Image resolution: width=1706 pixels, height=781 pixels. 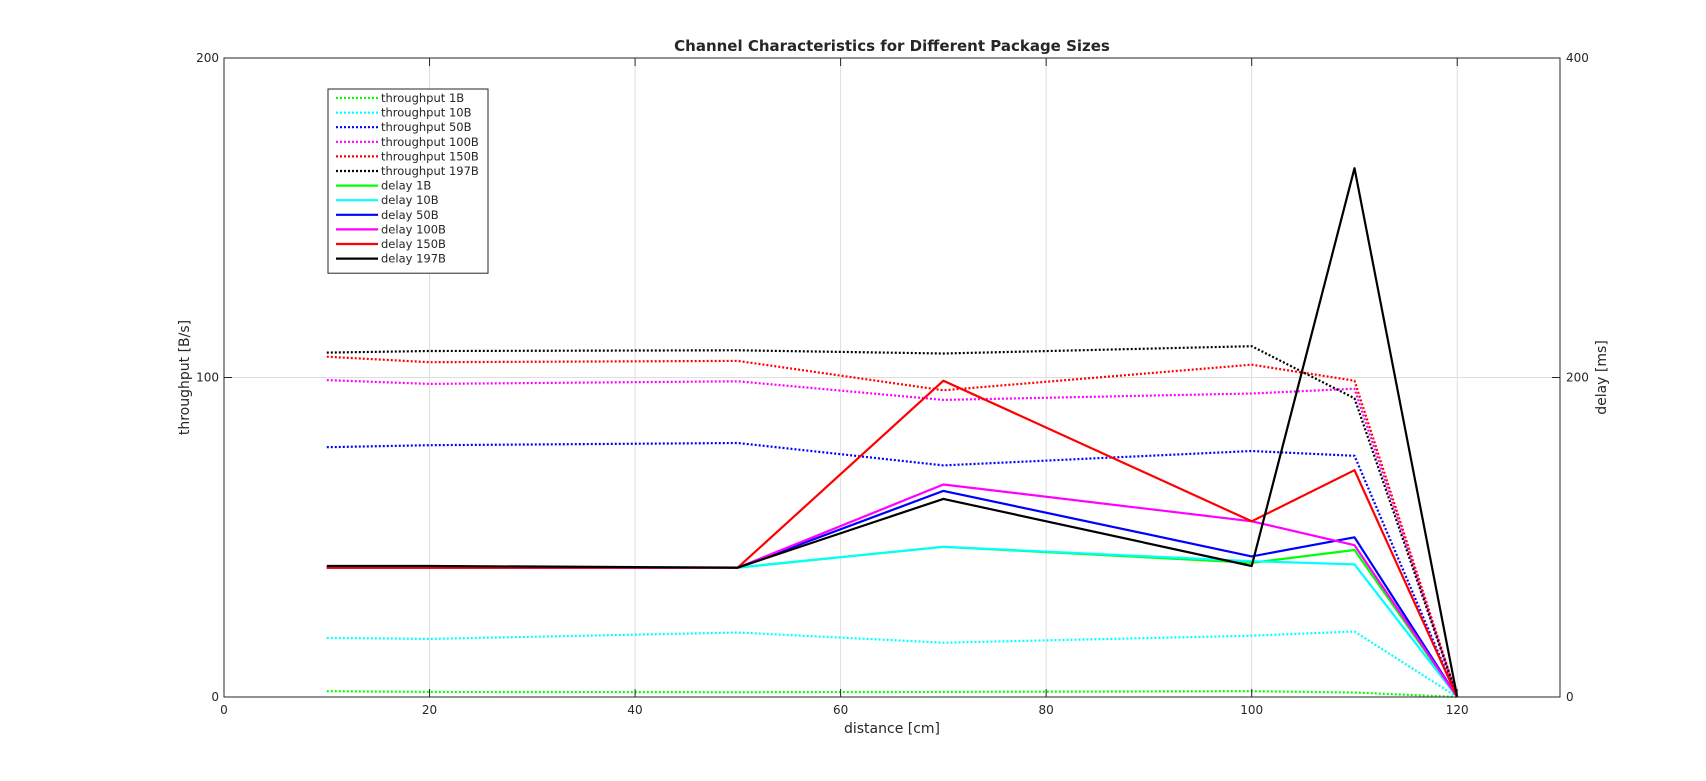 What do you see at coordinates (185, 377) in the screenshot?
I see `y-axis-label-left: throughput [B/s]` at bounding box center [185, 377].